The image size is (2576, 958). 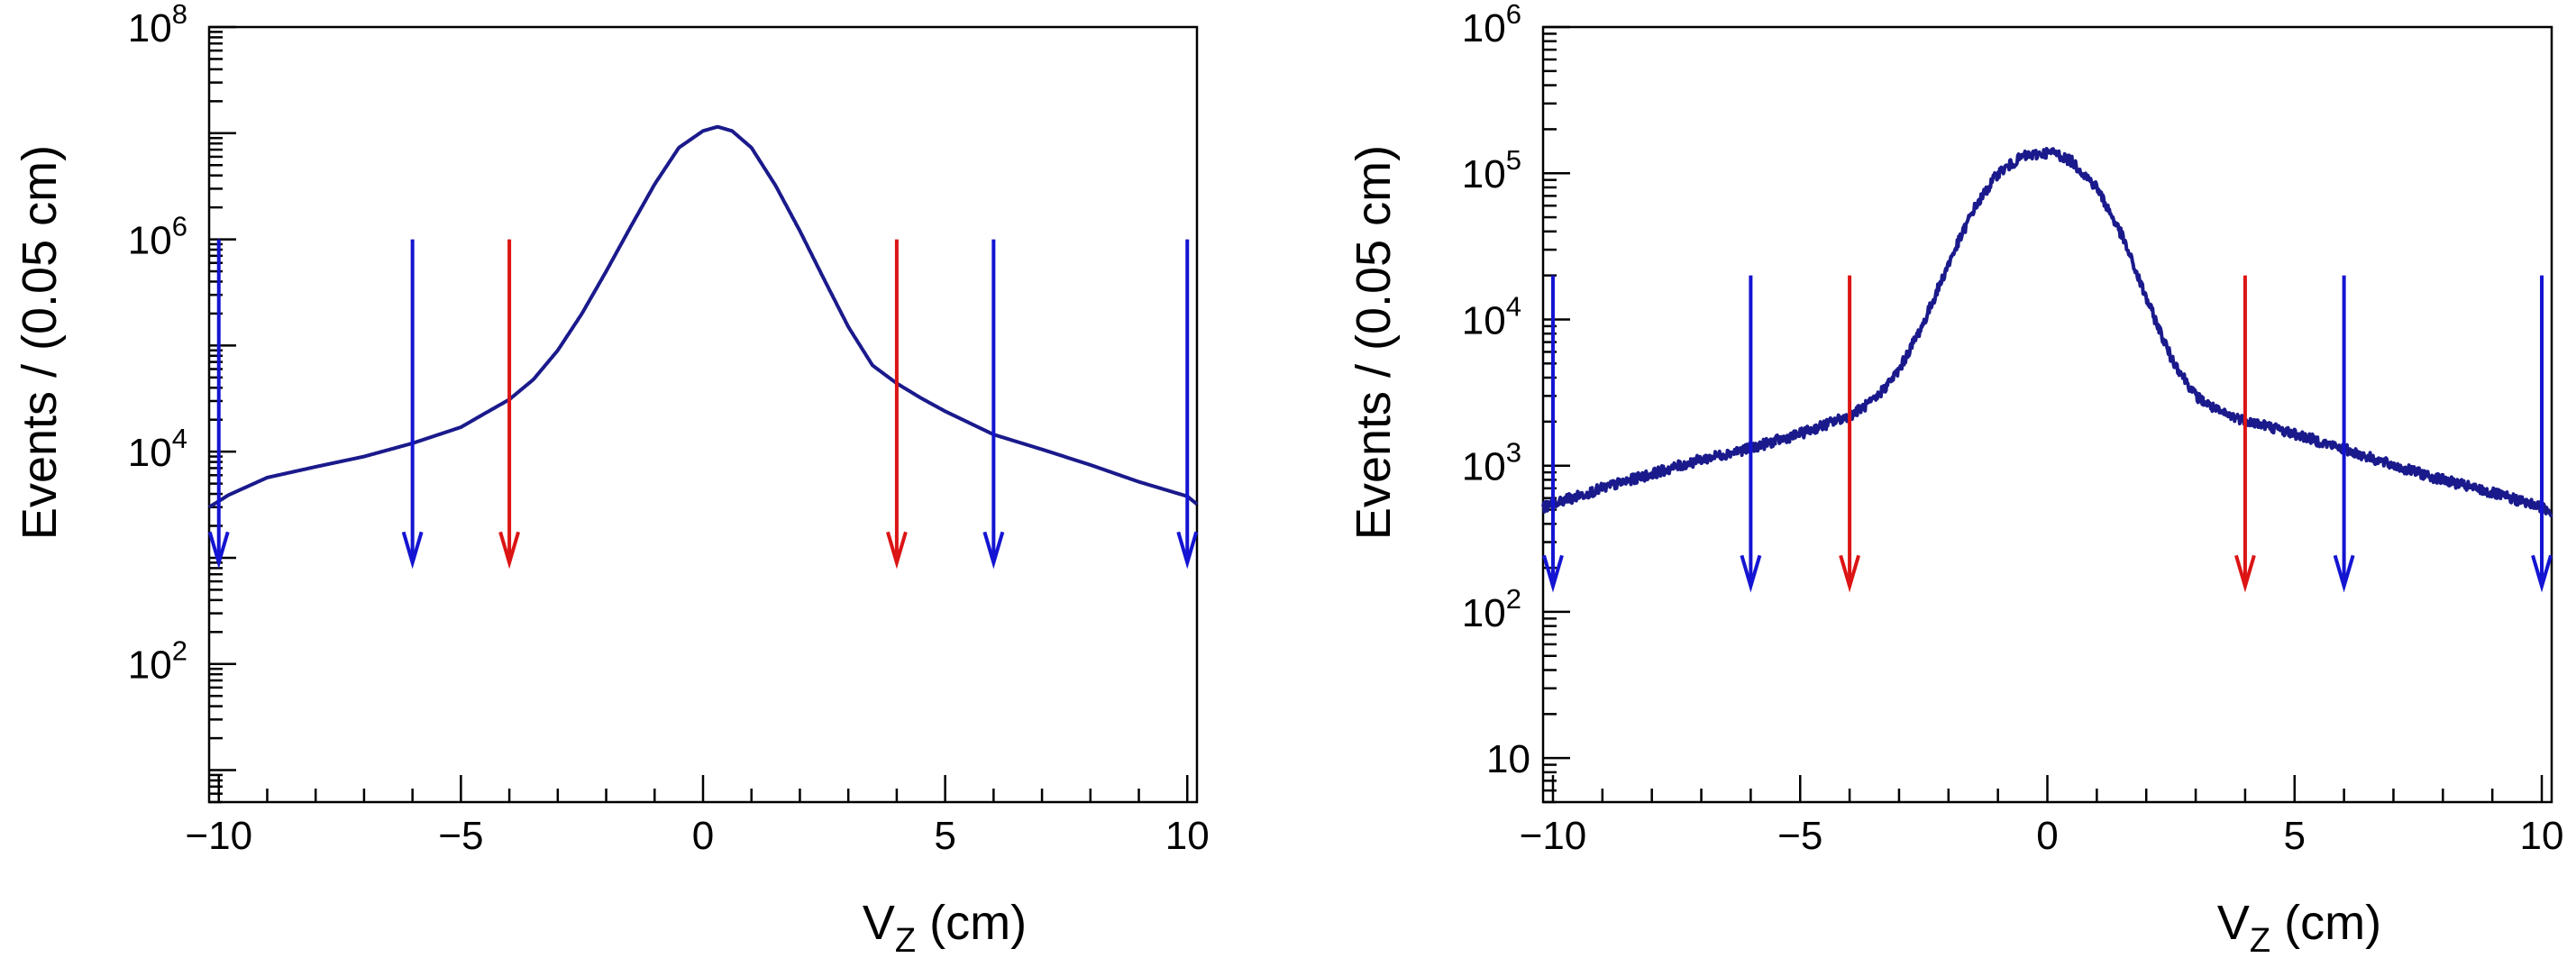 I want to click on chart-1-y-tick-label: 10⁵, so click(x=1491, y=170).